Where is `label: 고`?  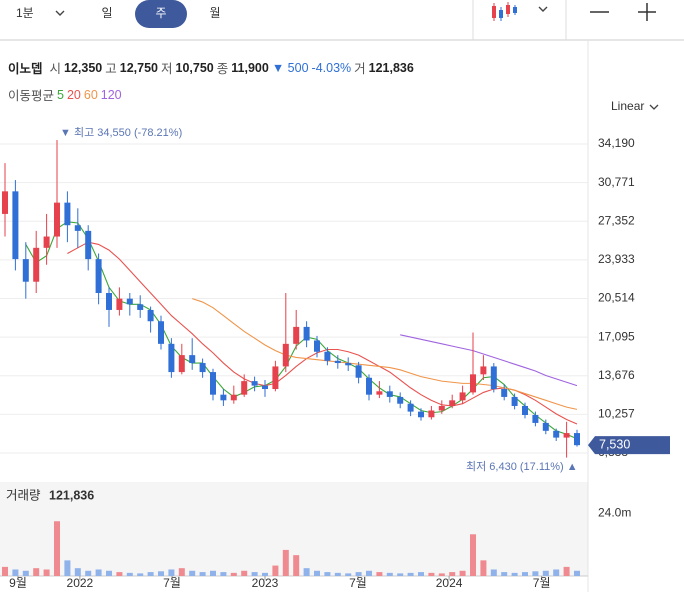
label: 고 is located at coordinates (111, 69).